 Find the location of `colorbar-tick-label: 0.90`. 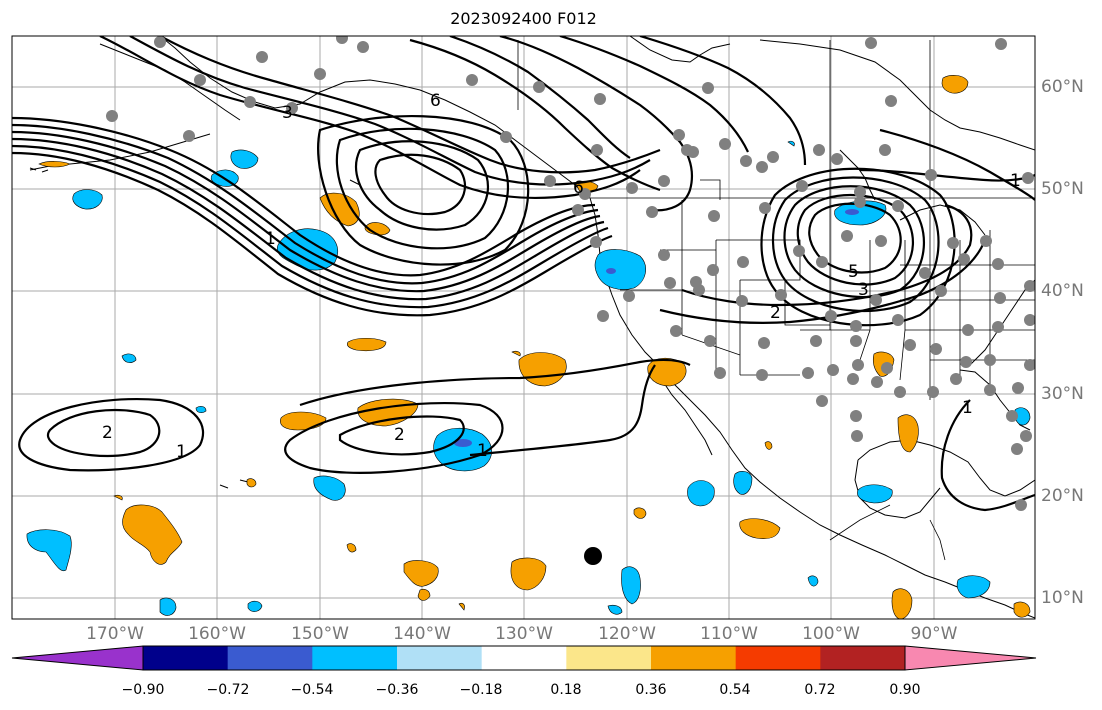

colorbar-tick-label: 0.90 is located at coordinates (905, 690).